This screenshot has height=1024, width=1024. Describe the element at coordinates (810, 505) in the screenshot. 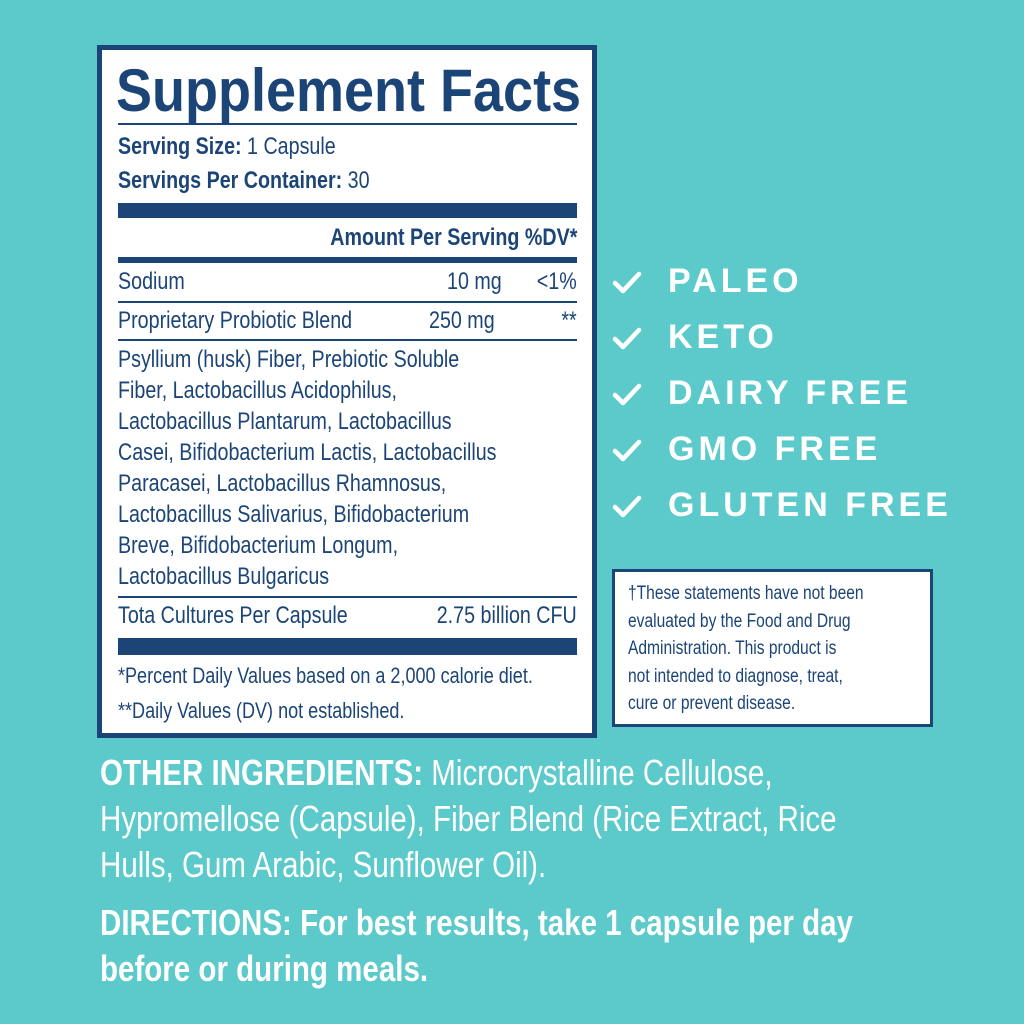

I see `claim-gluten-free: GLUTEN FREE` at that location.